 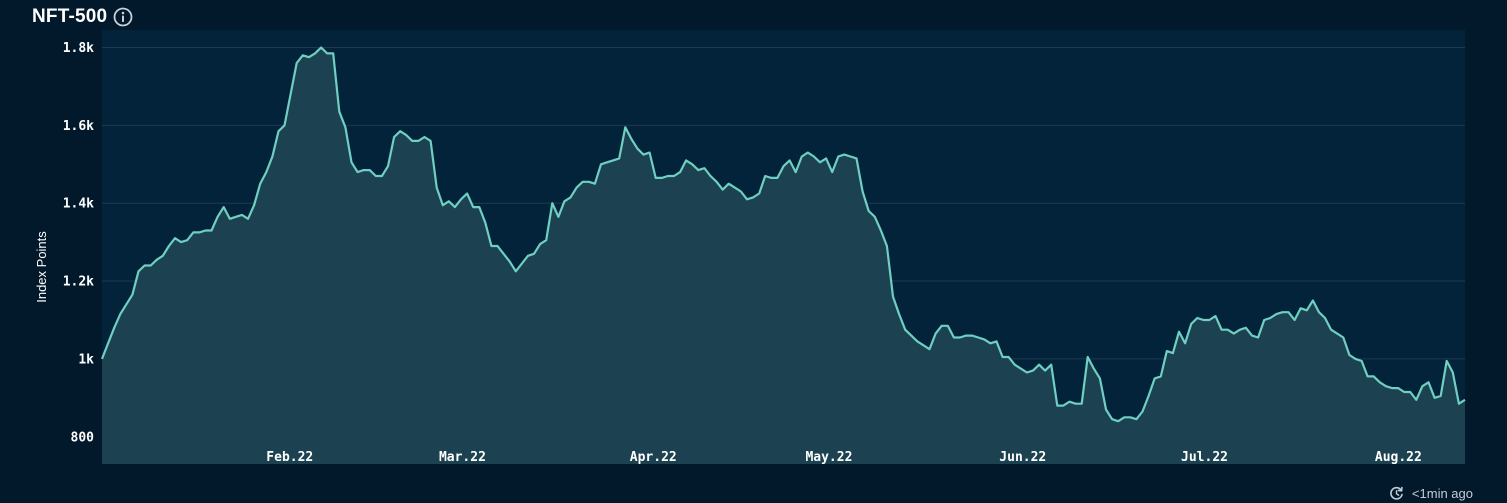 I want to click on x-tick-label: Jul.22, so click(x=1204, y=457).